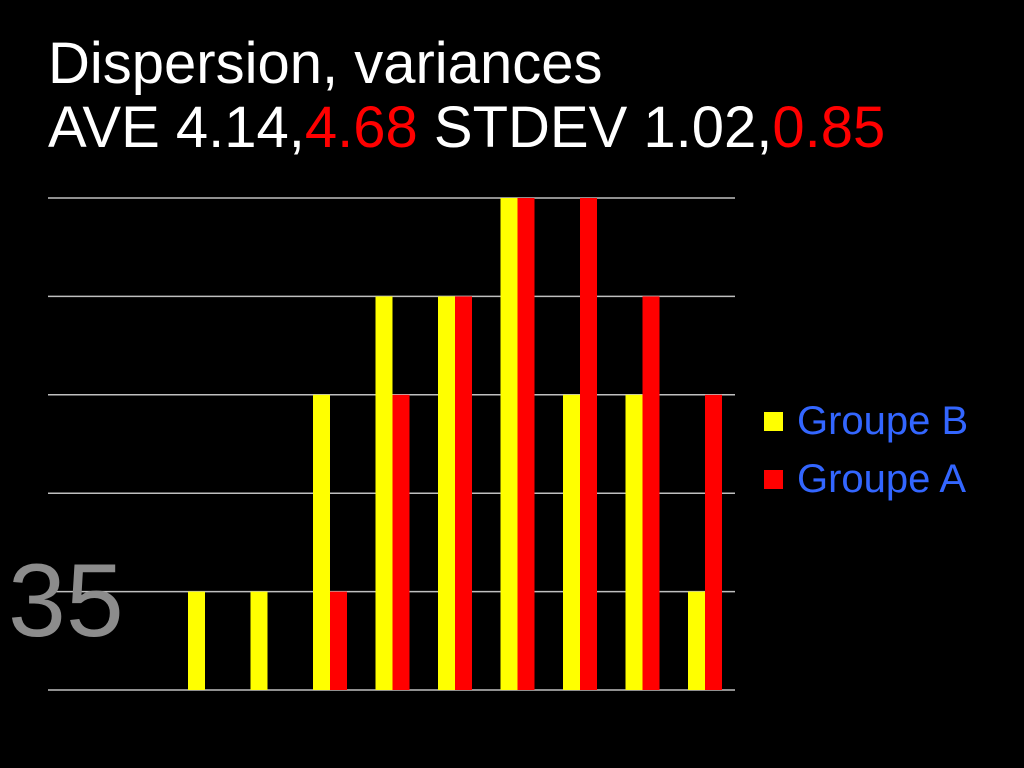 The width and height of the screenshot is (1024, 768). I want to click on legend-item-groupe-b: Groupe B, so click(866, 421).